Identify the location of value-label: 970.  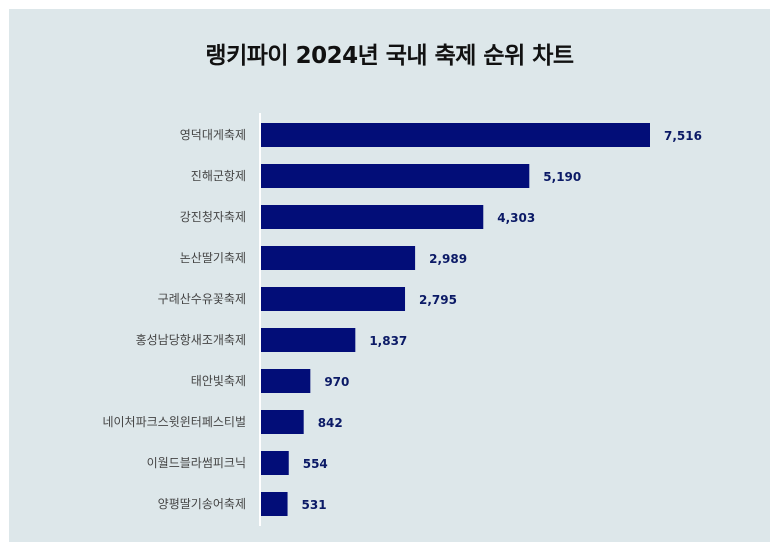
(336, 382).